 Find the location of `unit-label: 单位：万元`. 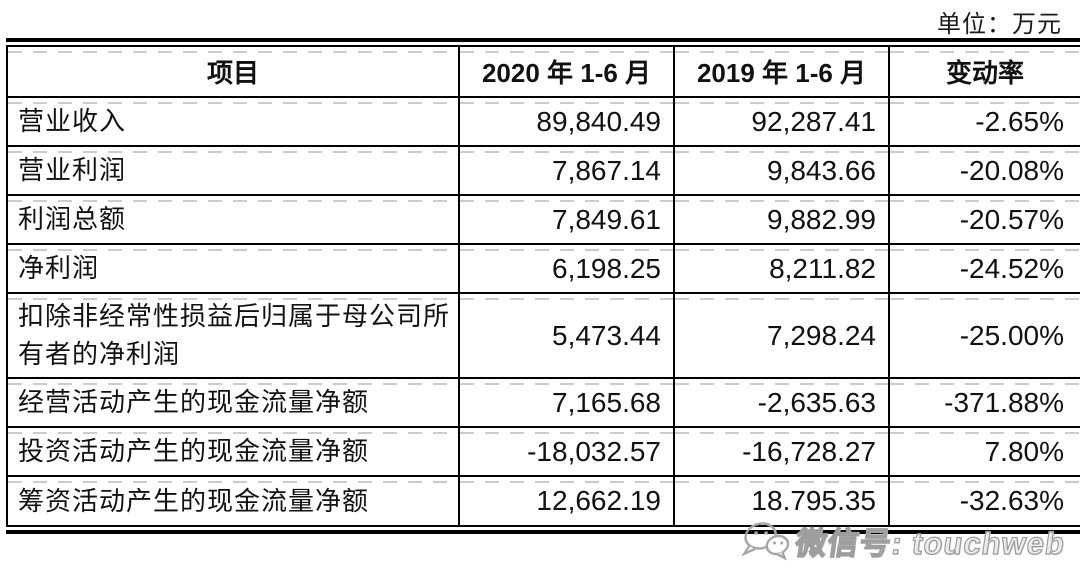

unit-label: 单位：万元 is located at coordinates (999, 25).